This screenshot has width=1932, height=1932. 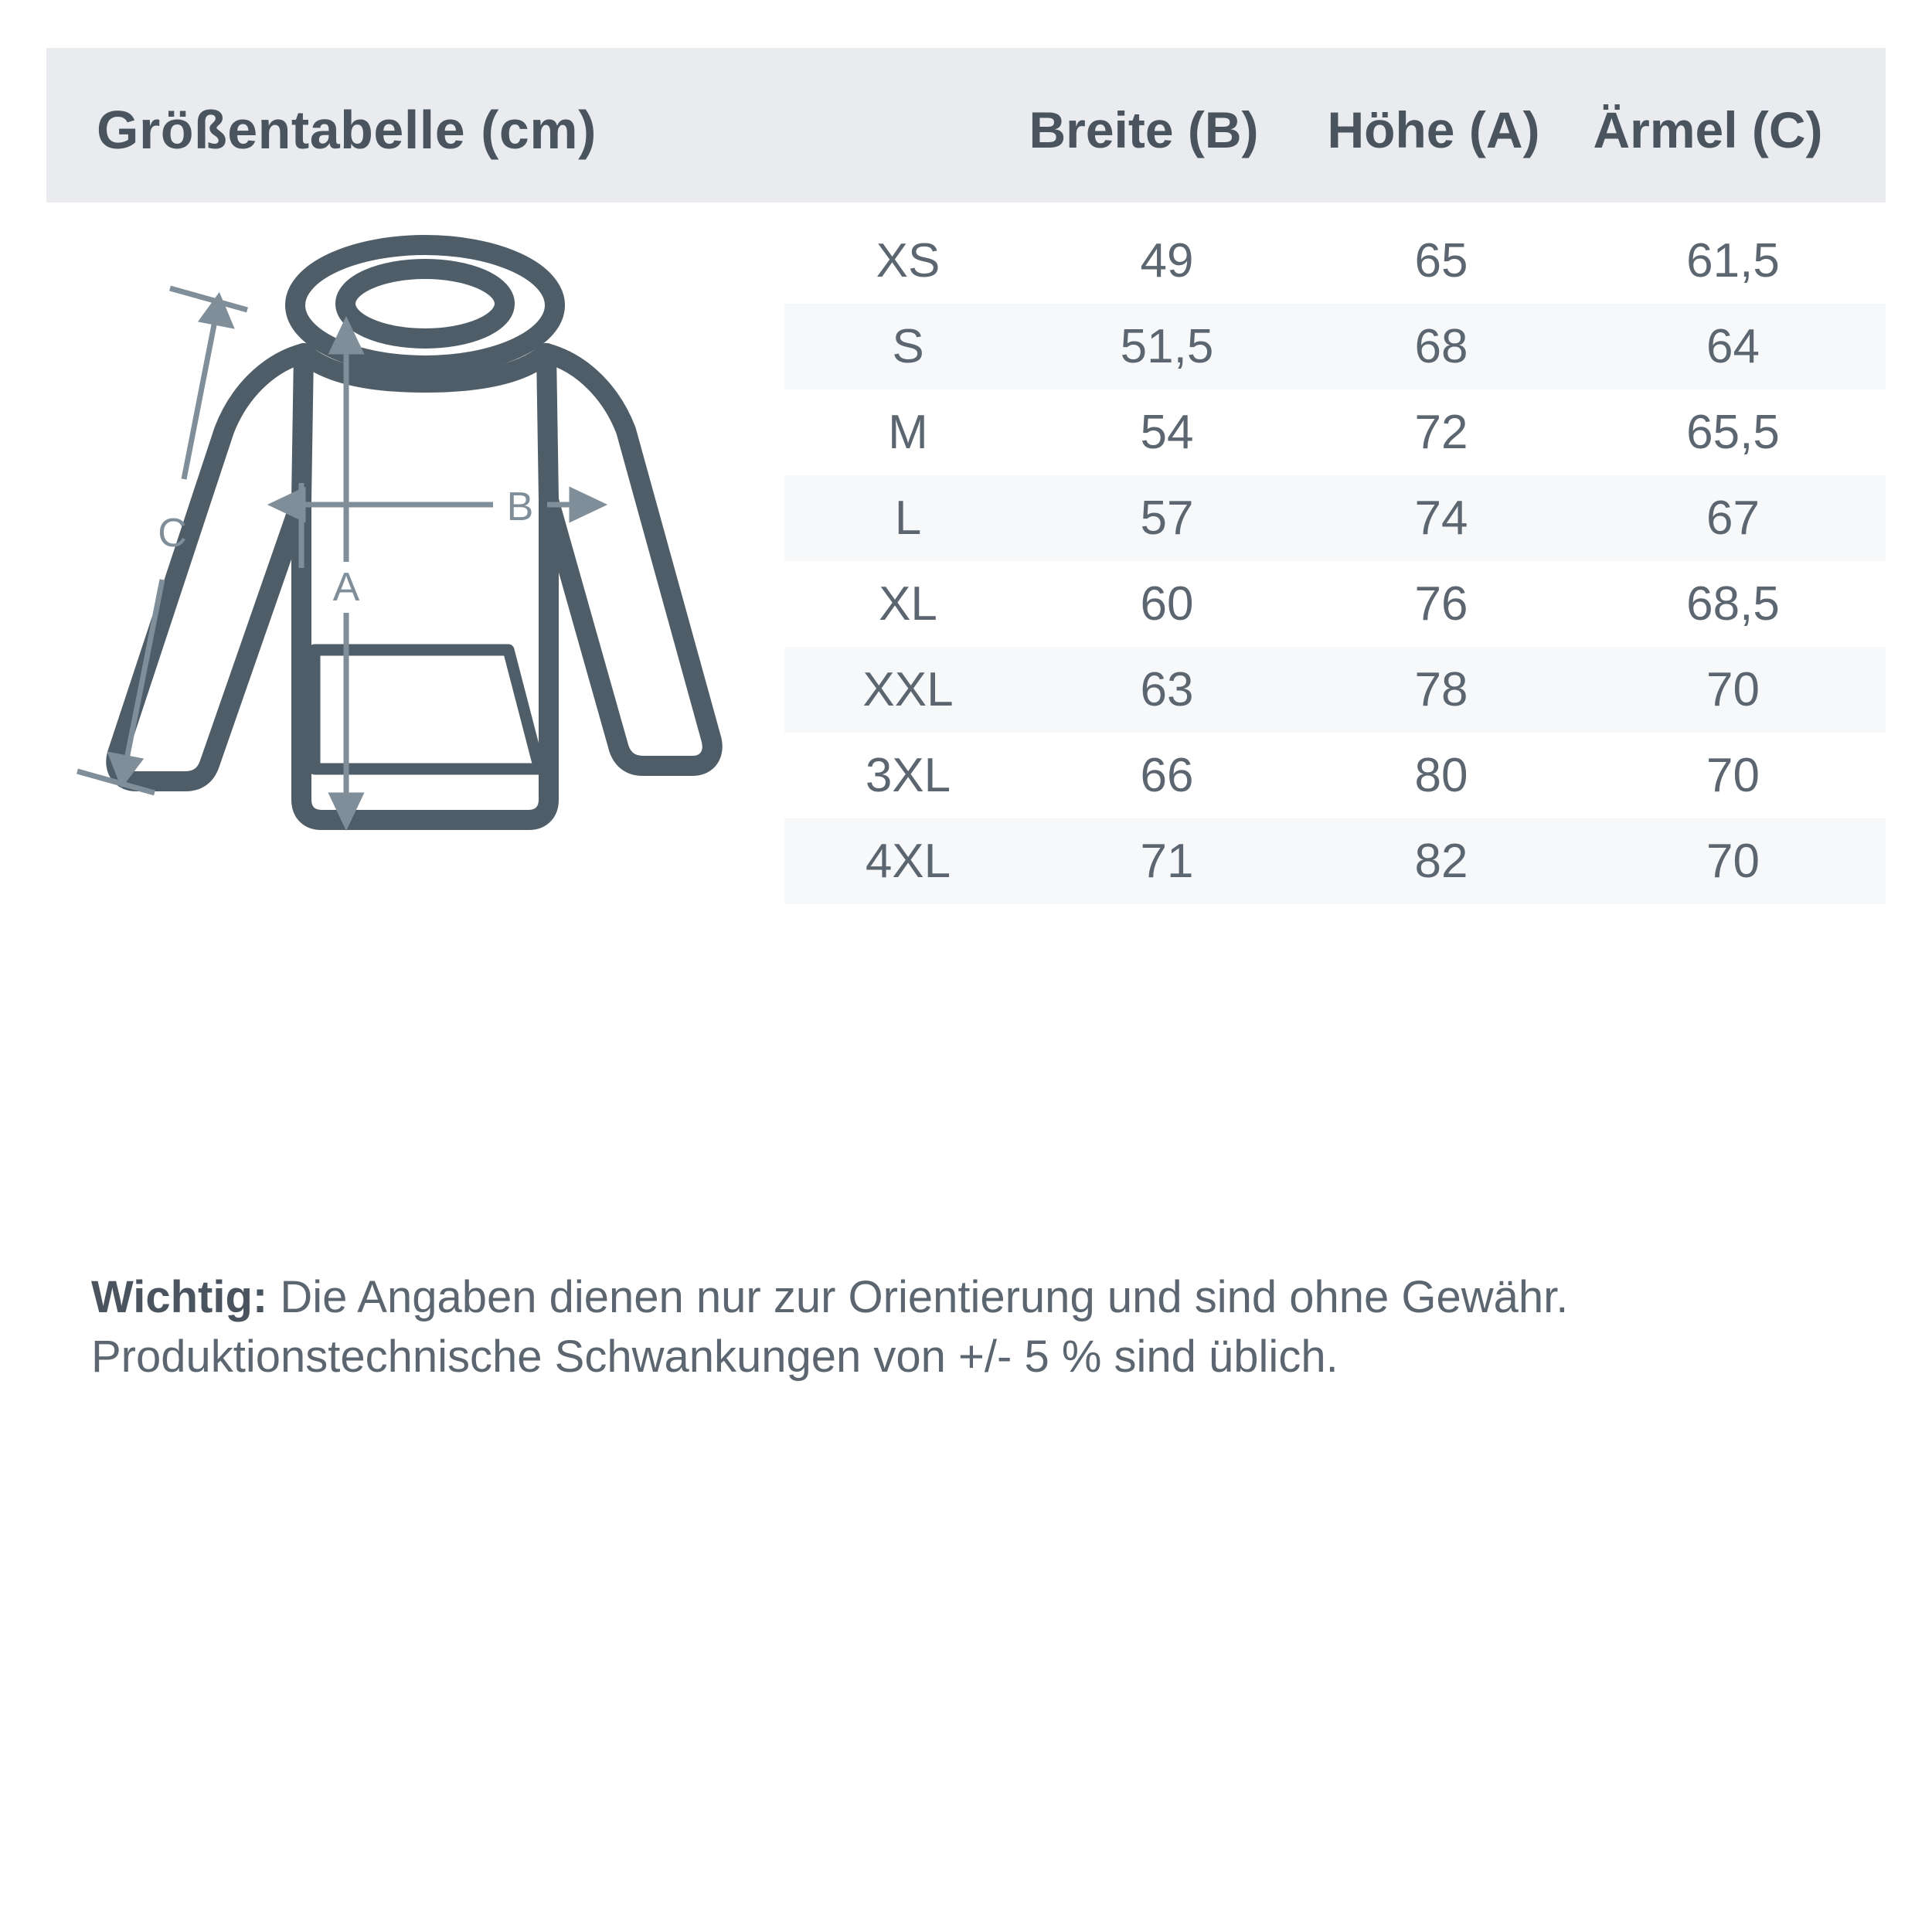 What do you see at coordinates (1441, 432) in the screenshot?
I see `cell-hoehe: 72` at bounding box center [1441, 432].